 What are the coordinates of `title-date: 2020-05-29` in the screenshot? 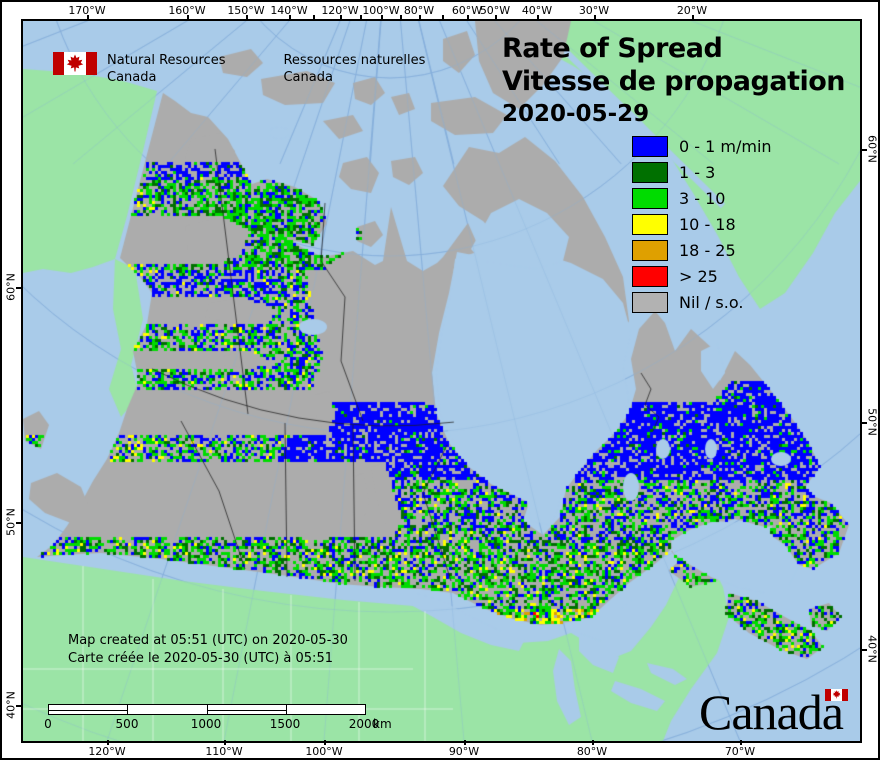 It's located at (576, 114).